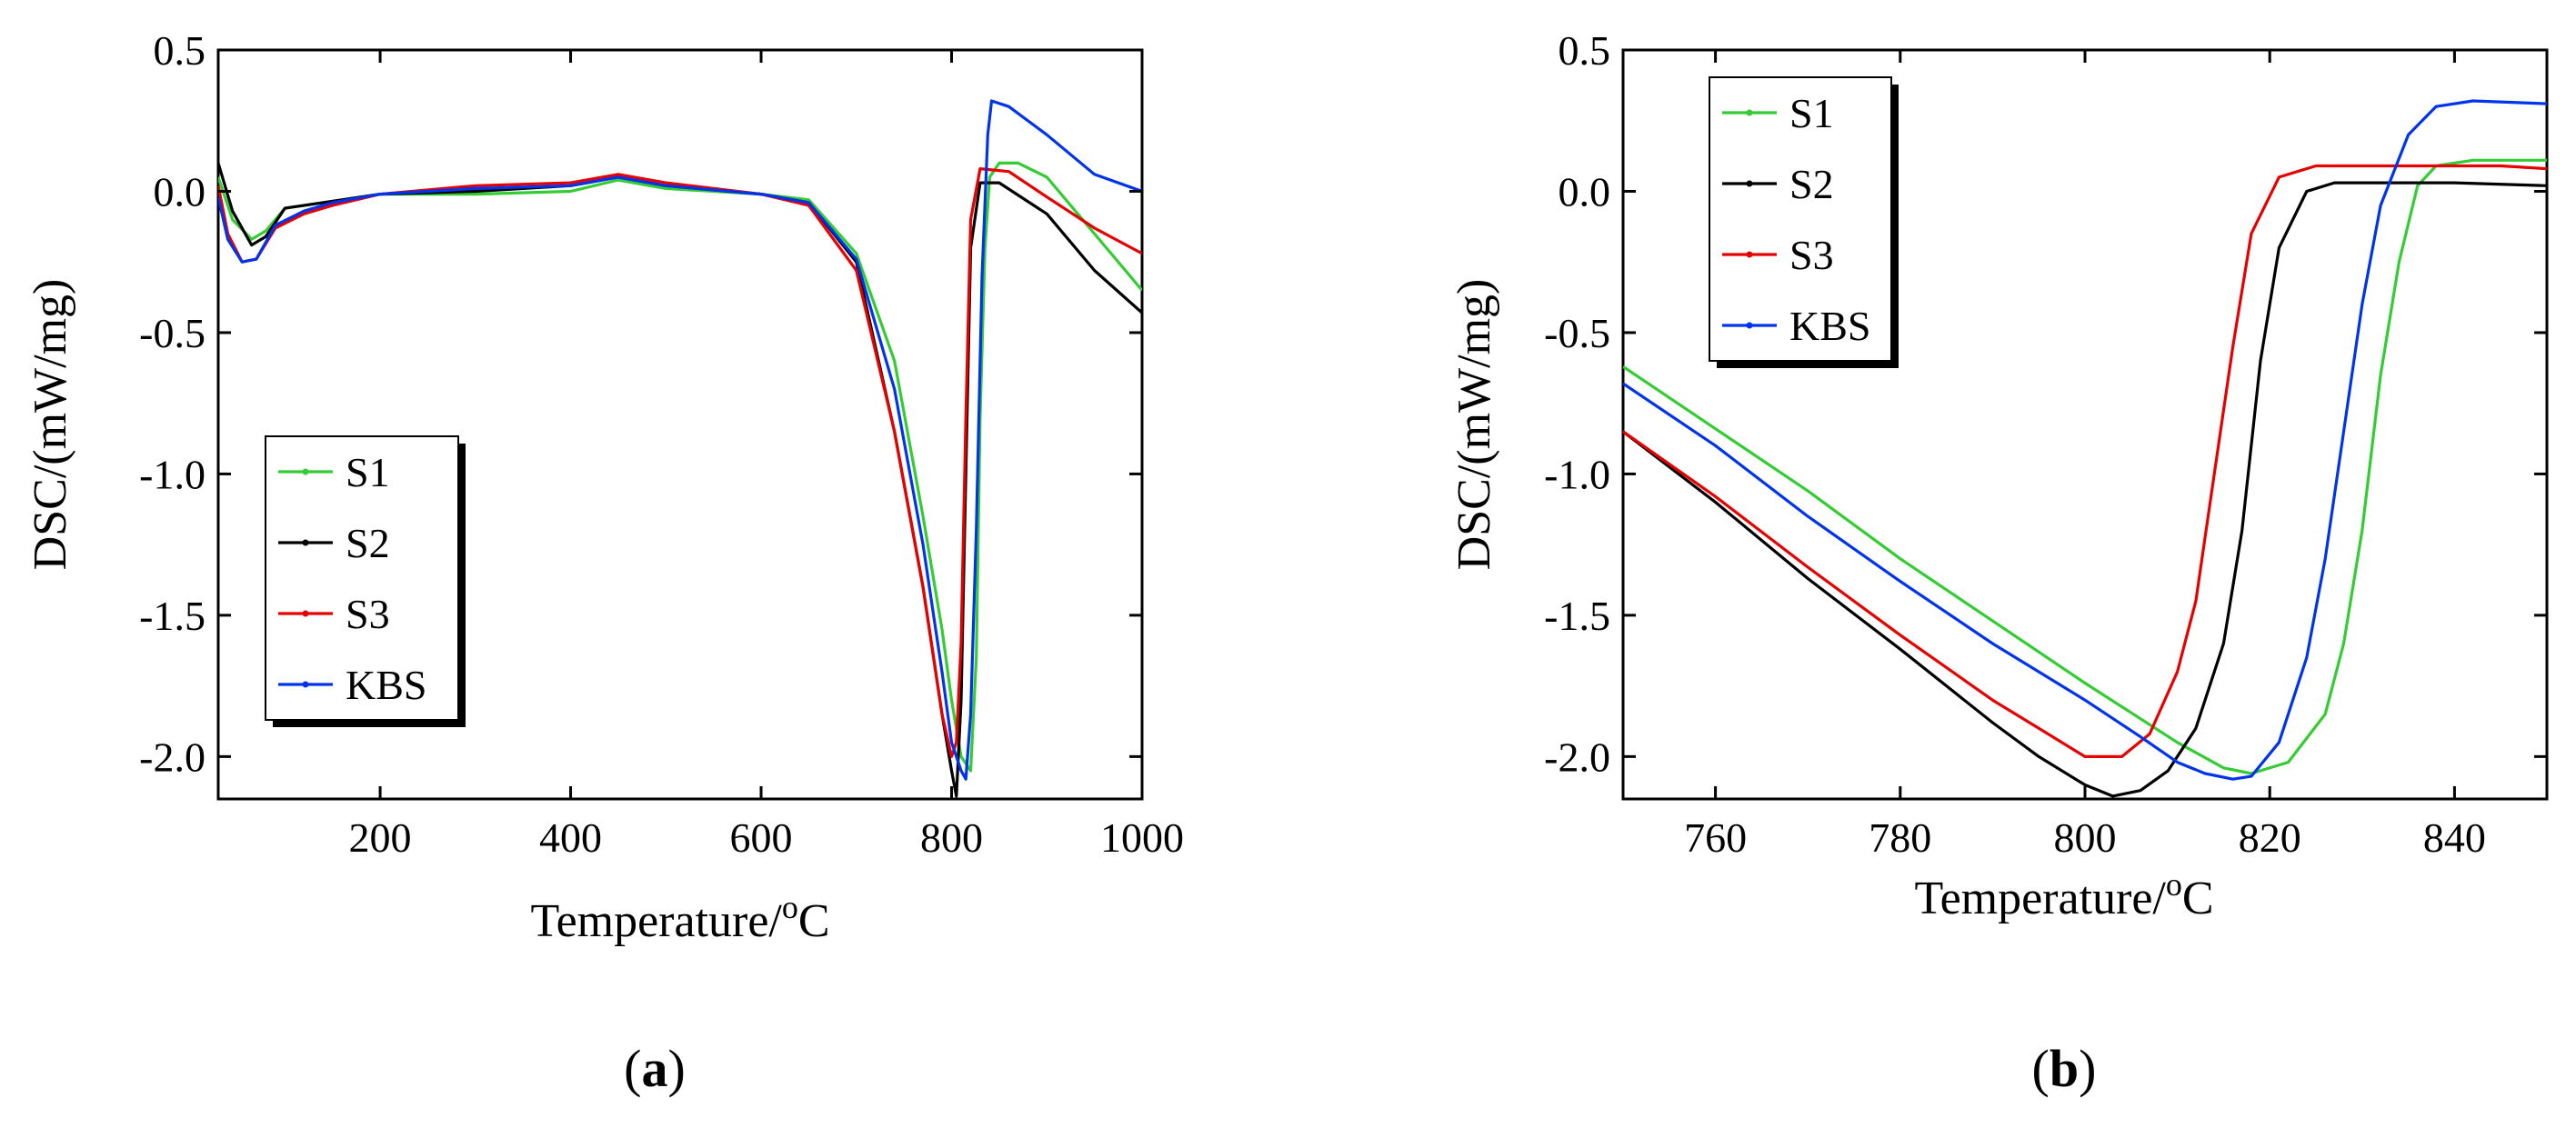  What do you see at coordinates (655, 1068) in the screenshot?
I see `panel-label-a: (a)` at bounding box center [655, 1068].